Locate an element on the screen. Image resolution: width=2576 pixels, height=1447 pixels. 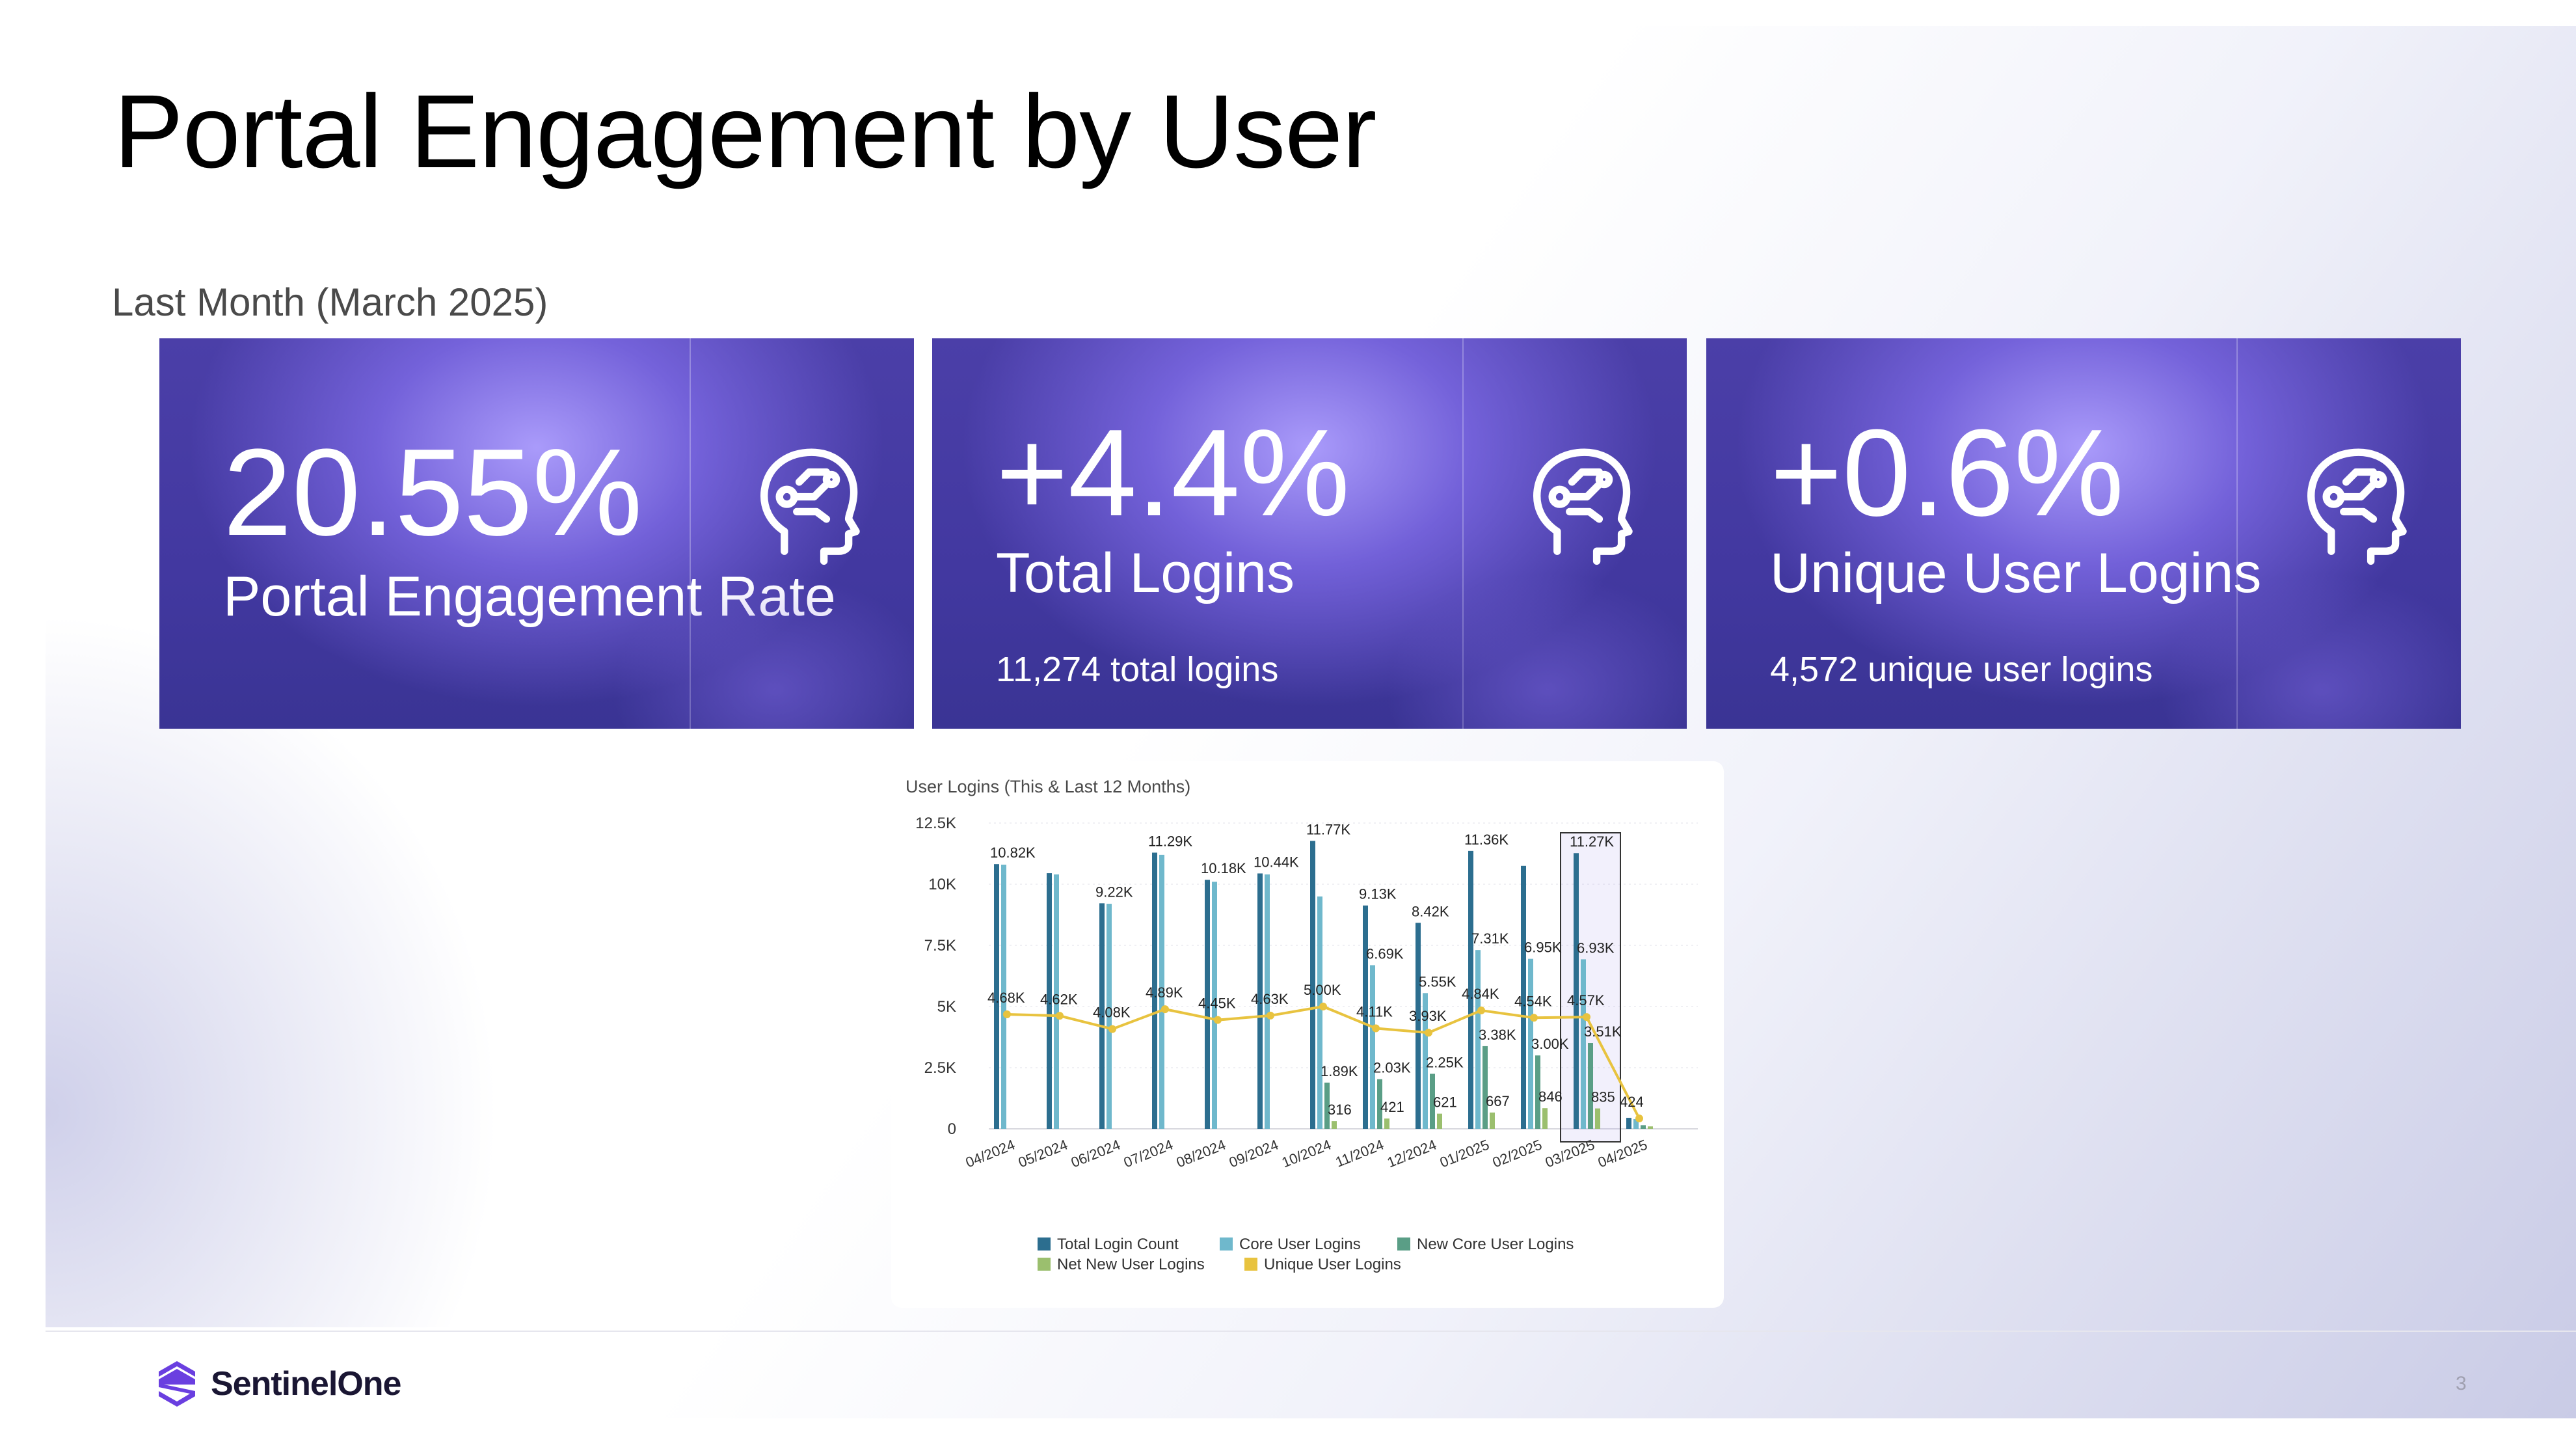
data-label: 835 is located at coordinates (1603, 1097).